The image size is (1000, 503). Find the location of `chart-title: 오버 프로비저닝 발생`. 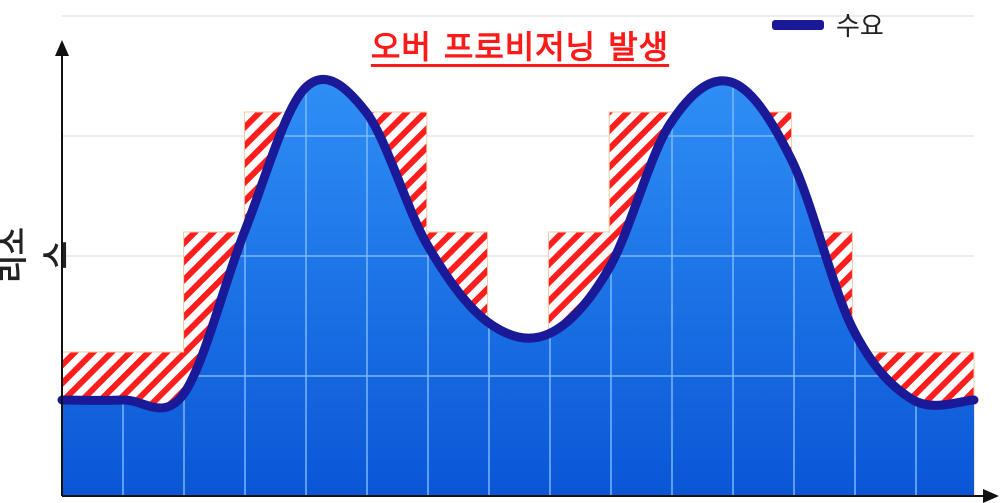

chart-title: 오버 프로비저닝 발생 is located at coordinates (520, 47).